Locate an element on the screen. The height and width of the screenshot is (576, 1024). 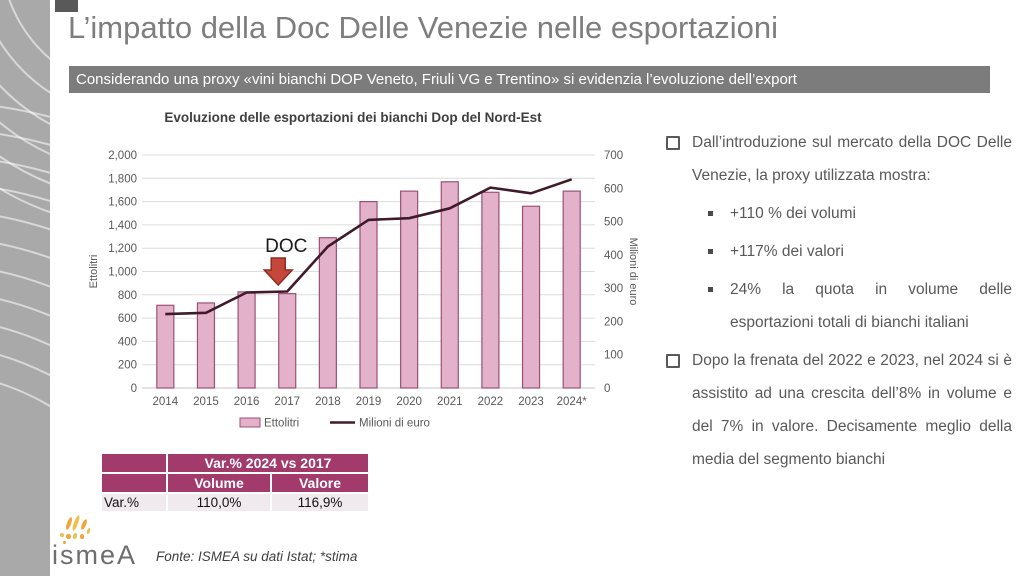
left-axis-tick: 2,000 is located at coordinates (122, 156).